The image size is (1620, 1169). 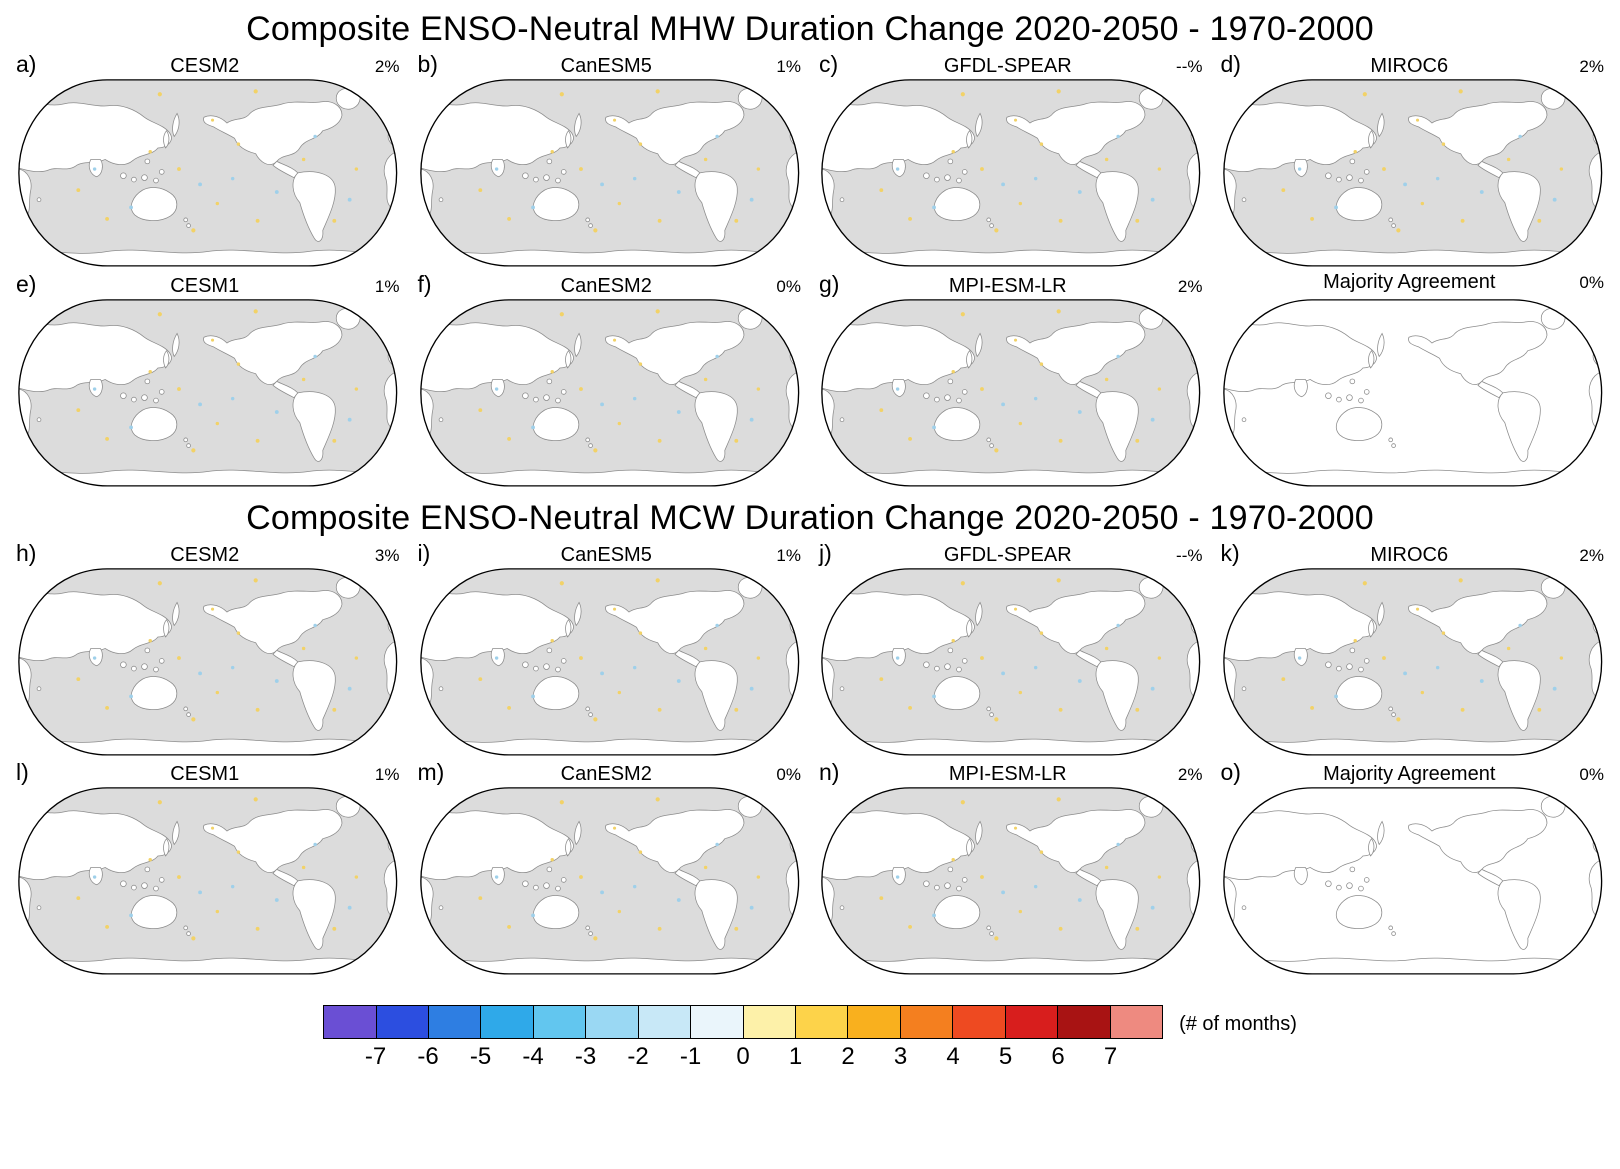 What do you see at coordinates (900, 1056) in the screenshot?
I see `colorbar-tick: 3` at bounding box center [900, 1056].